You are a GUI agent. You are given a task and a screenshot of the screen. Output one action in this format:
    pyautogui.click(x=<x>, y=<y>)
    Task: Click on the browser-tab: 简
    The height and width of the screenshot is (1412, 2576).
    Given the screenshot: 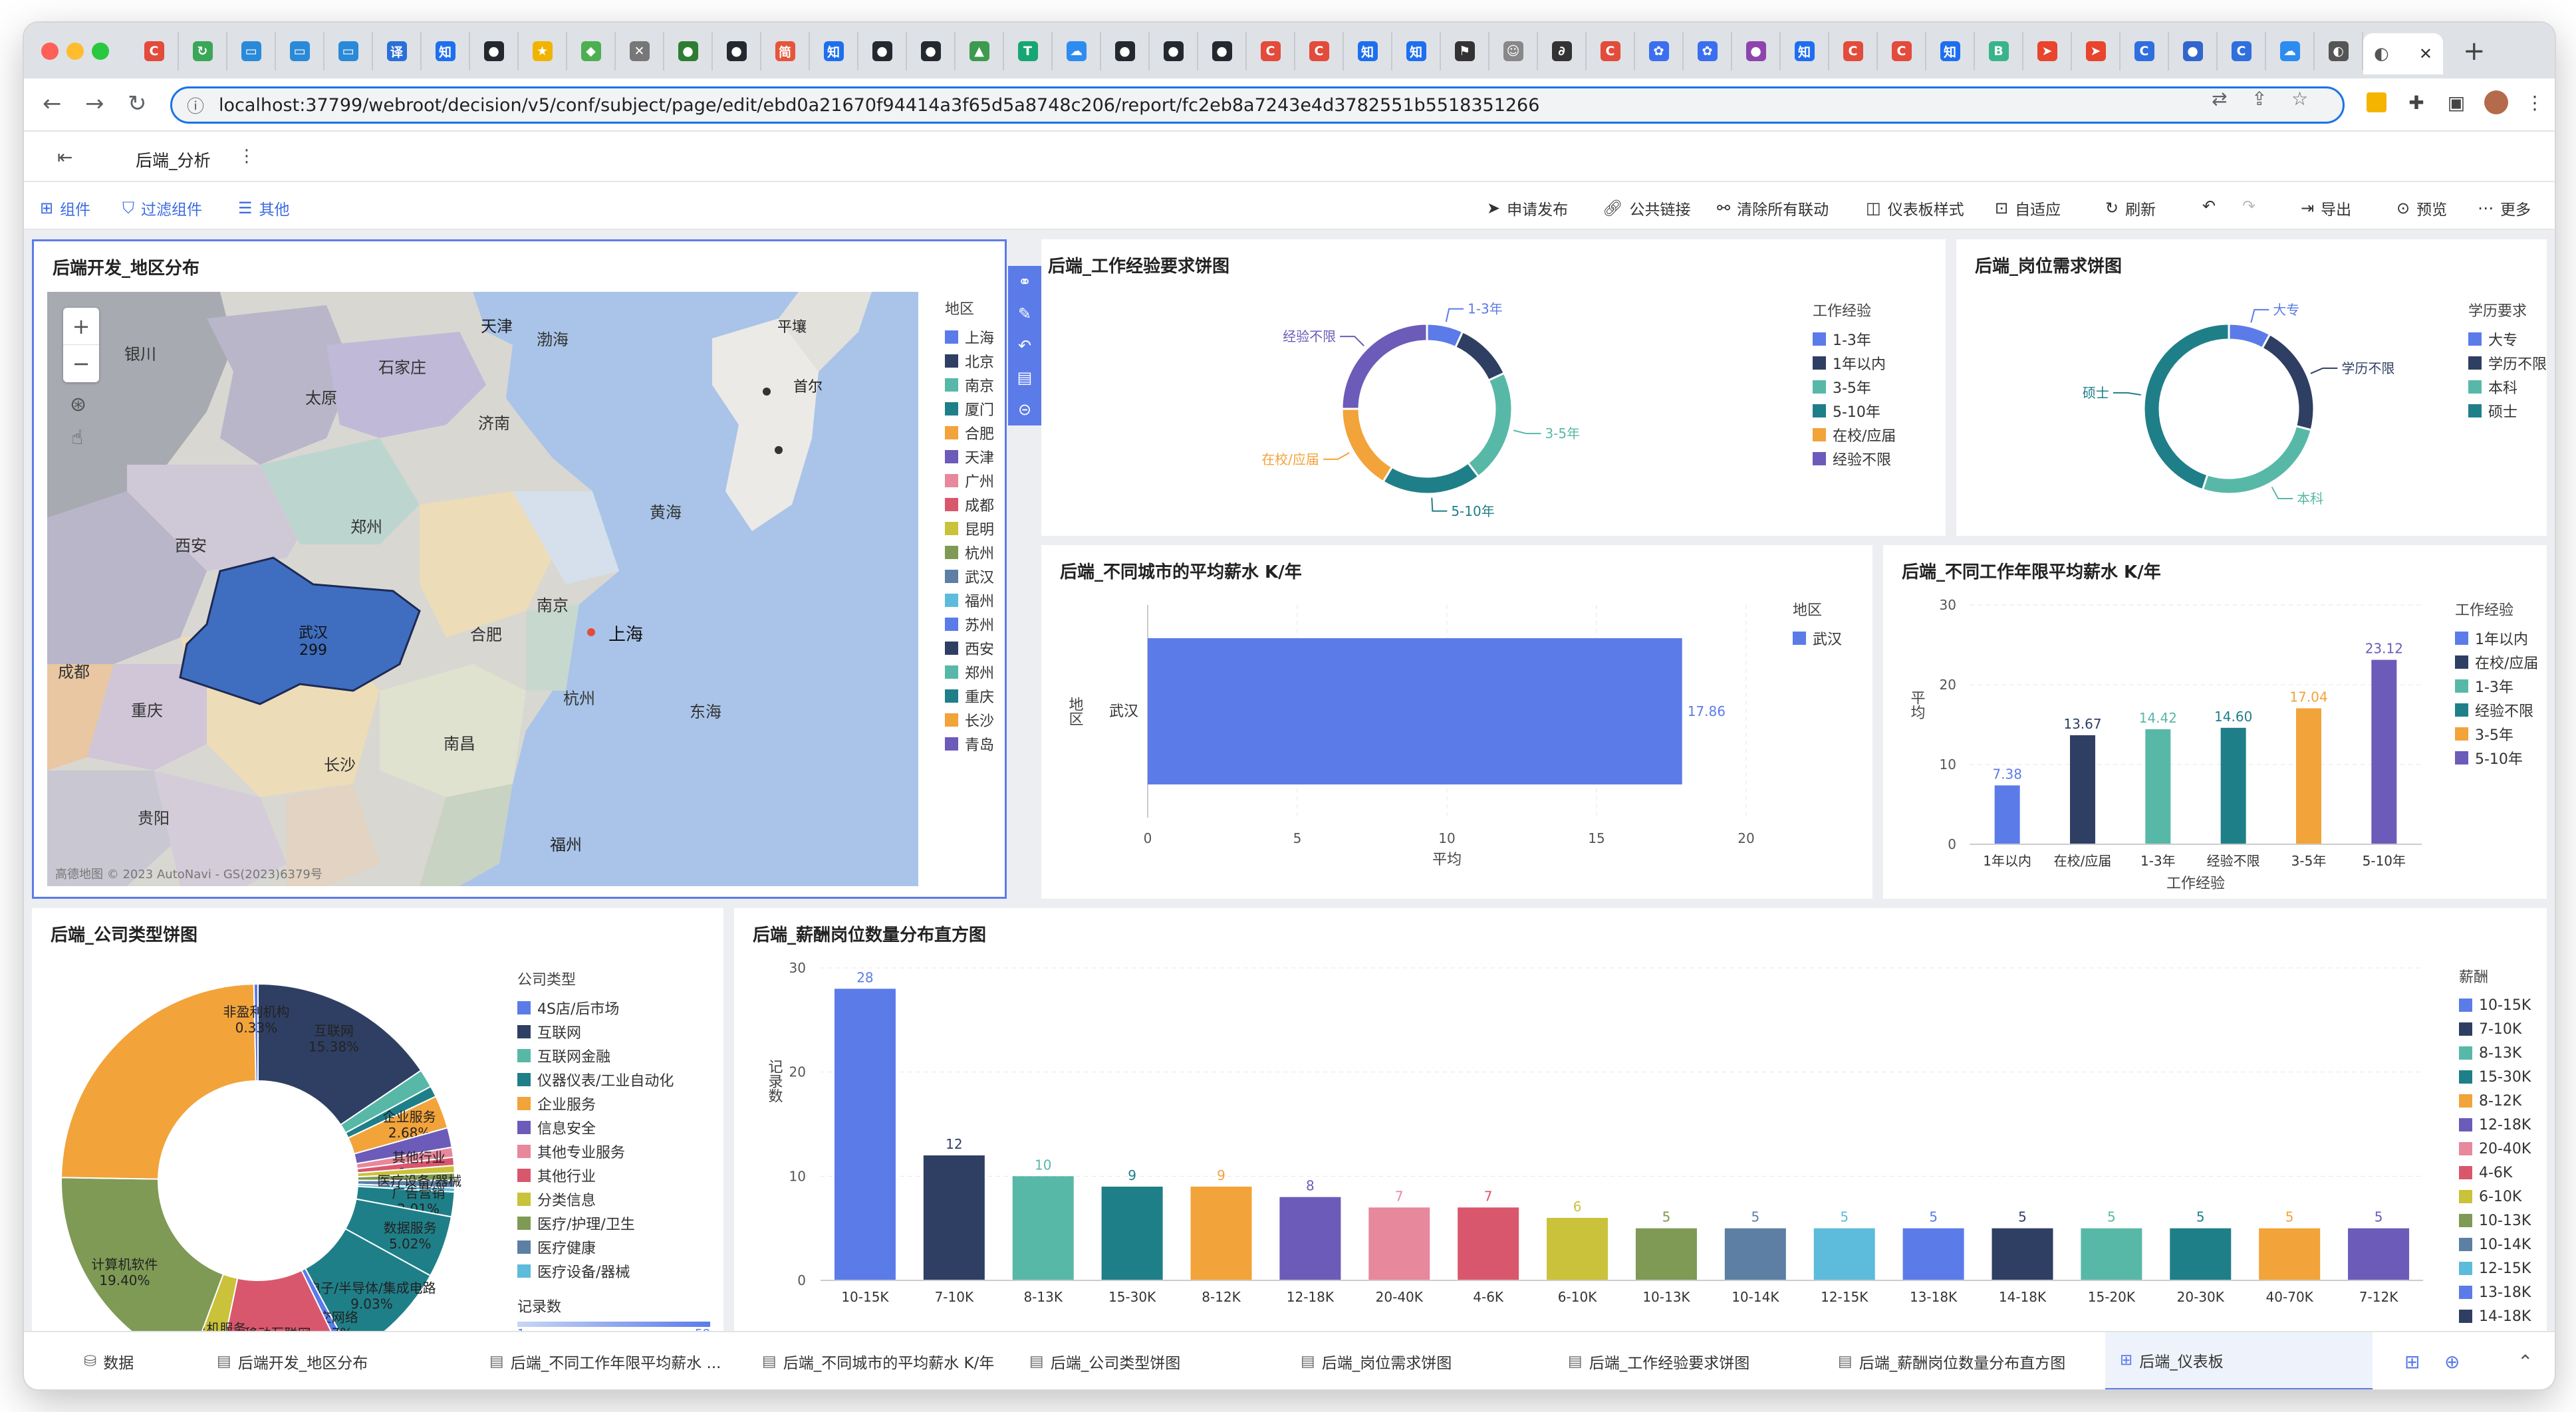 What is the action you would take?
    pyautogui.click(x=785, y=51)
    